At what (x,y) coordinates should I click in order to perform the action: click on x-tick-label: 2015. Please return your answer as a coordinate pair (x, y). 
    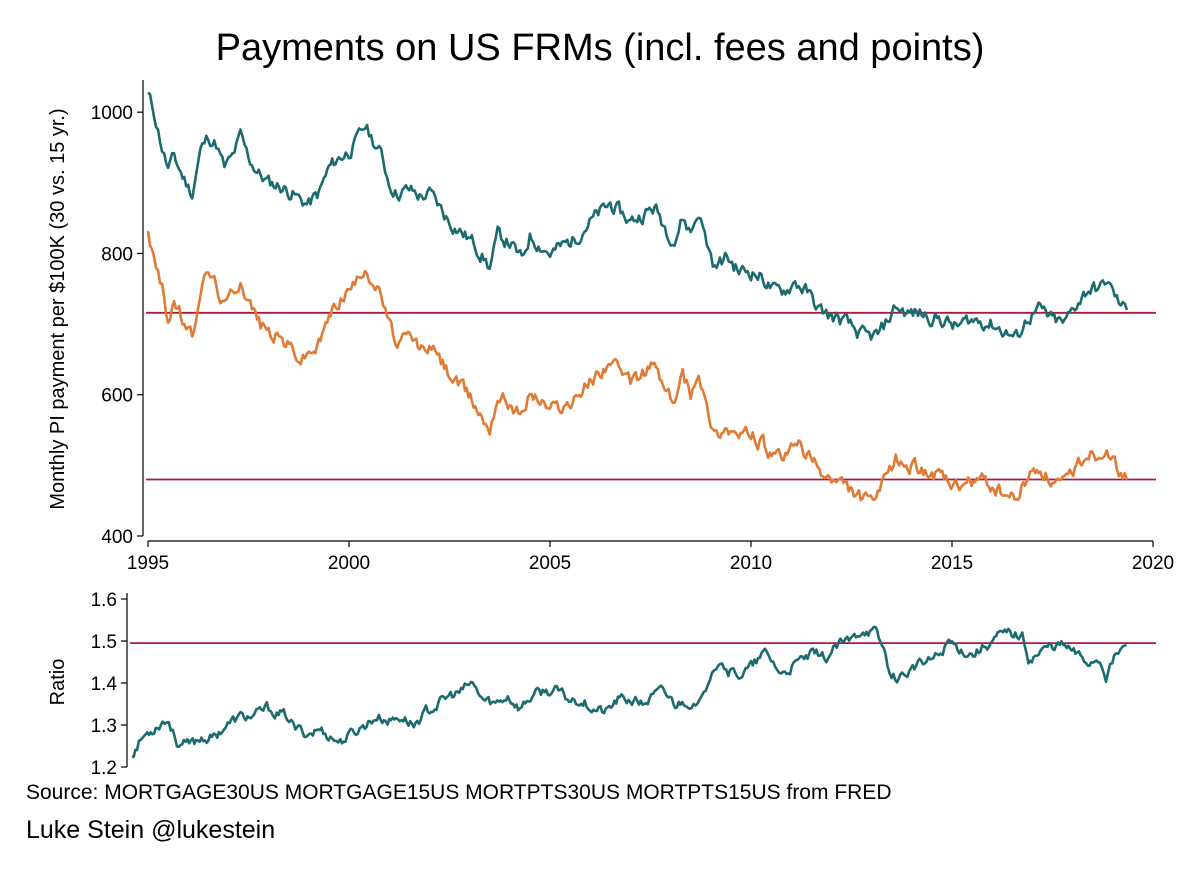
    Looking at the image, I should click on (952, 563).